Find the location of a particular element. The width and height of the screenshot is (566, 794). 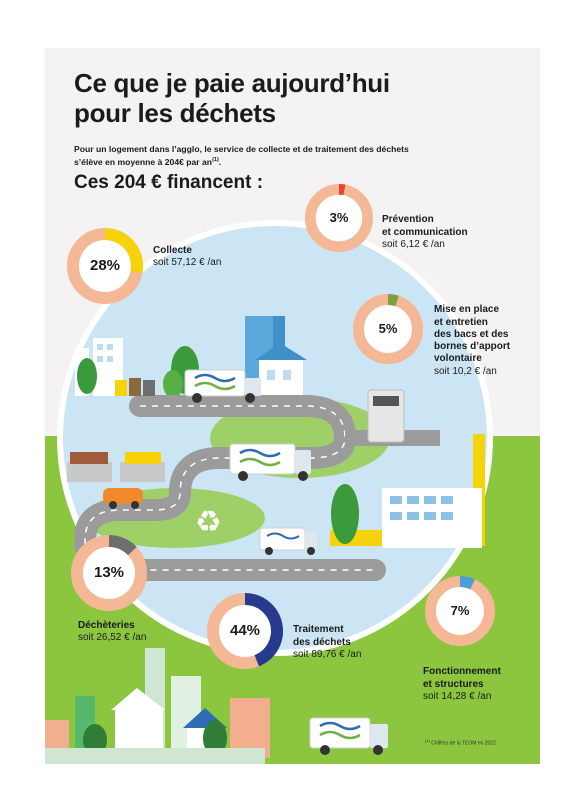

footnote-text: Chiffres de la TEOM en 2022 is located at coordinates (463, 744).